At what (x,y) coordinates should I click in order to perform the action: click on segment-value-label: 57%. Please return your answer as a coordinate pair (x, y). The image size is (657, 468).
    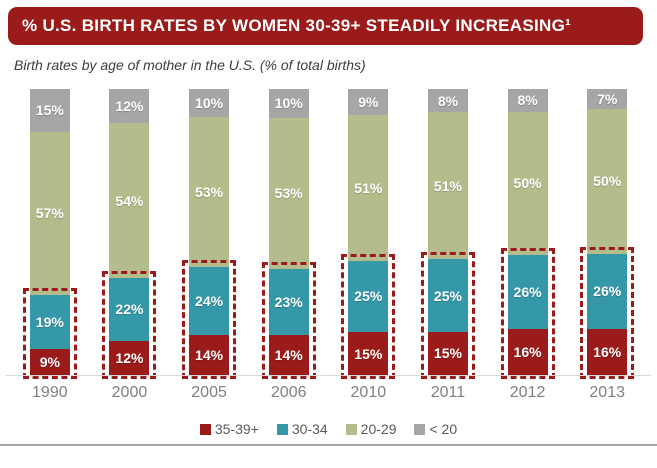
    Looking at the image, I should click on (49, 213).